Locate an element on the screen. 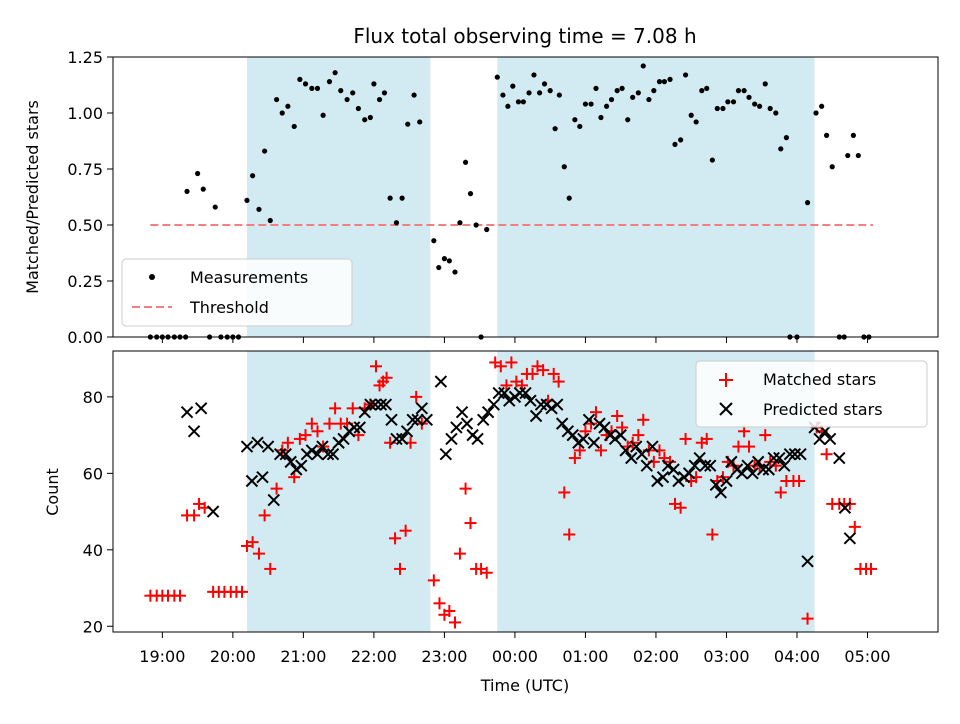 The height and width of the screenshot is (724, 960). bottom-y-tick-label: 20 is located at coordinates (93, 626).